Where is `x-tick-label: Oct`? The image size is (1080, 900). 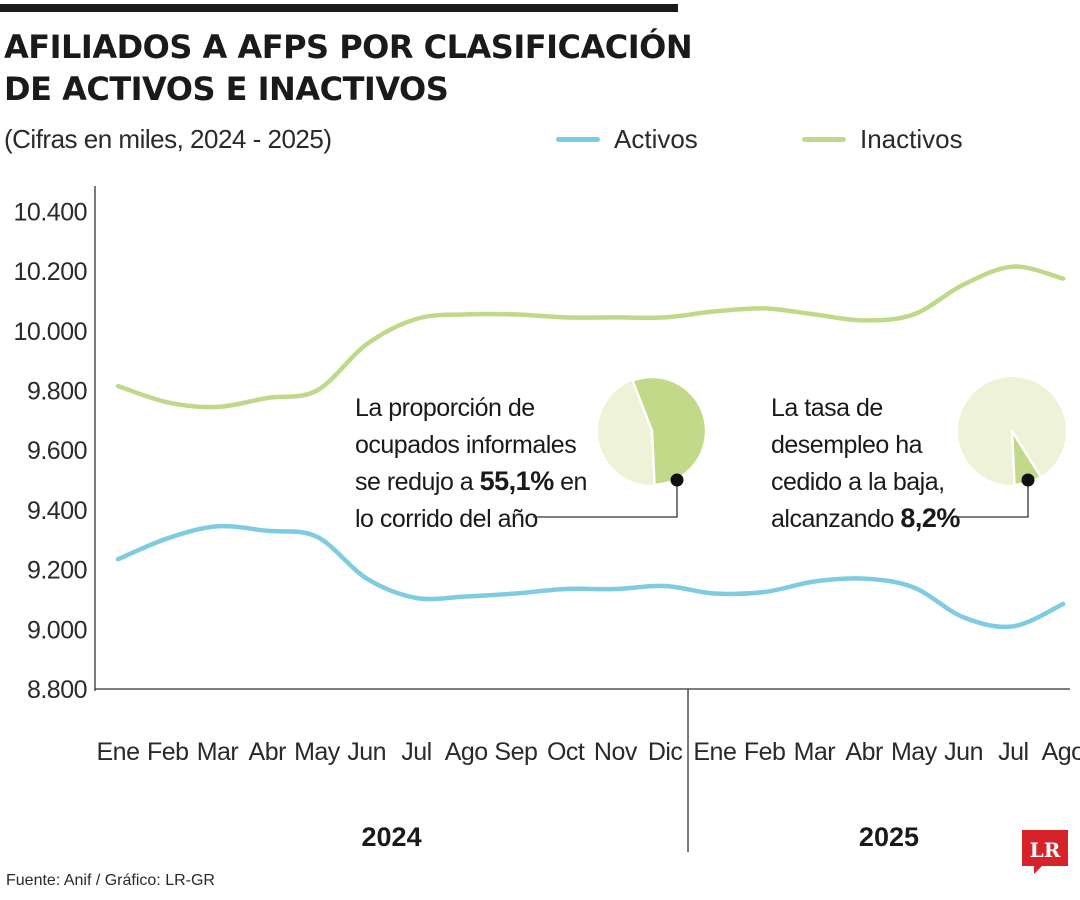 x-tick-label: Oct is located at coordinates (566, 752).